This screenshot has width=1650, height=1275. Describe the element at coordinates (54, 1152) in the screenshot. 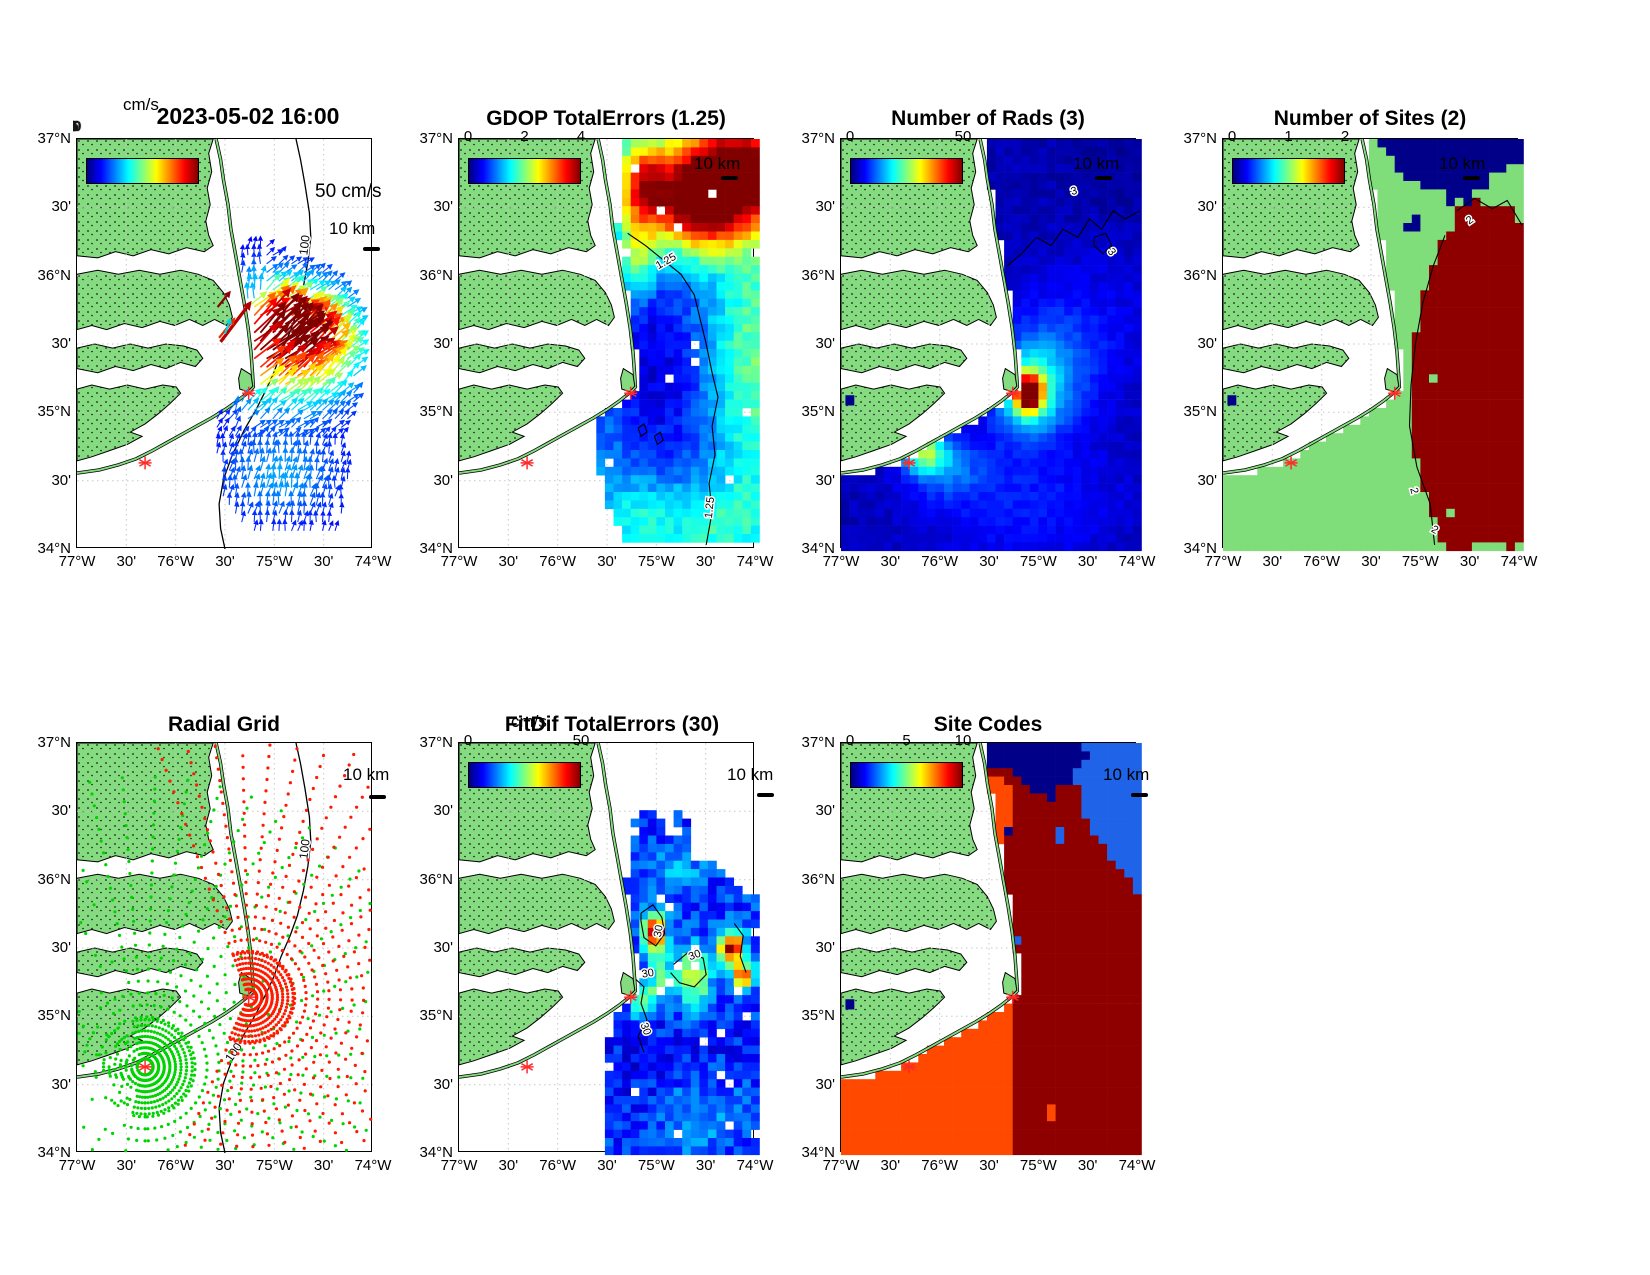

I see `y-axis-tick-label: 34°N` at that location.